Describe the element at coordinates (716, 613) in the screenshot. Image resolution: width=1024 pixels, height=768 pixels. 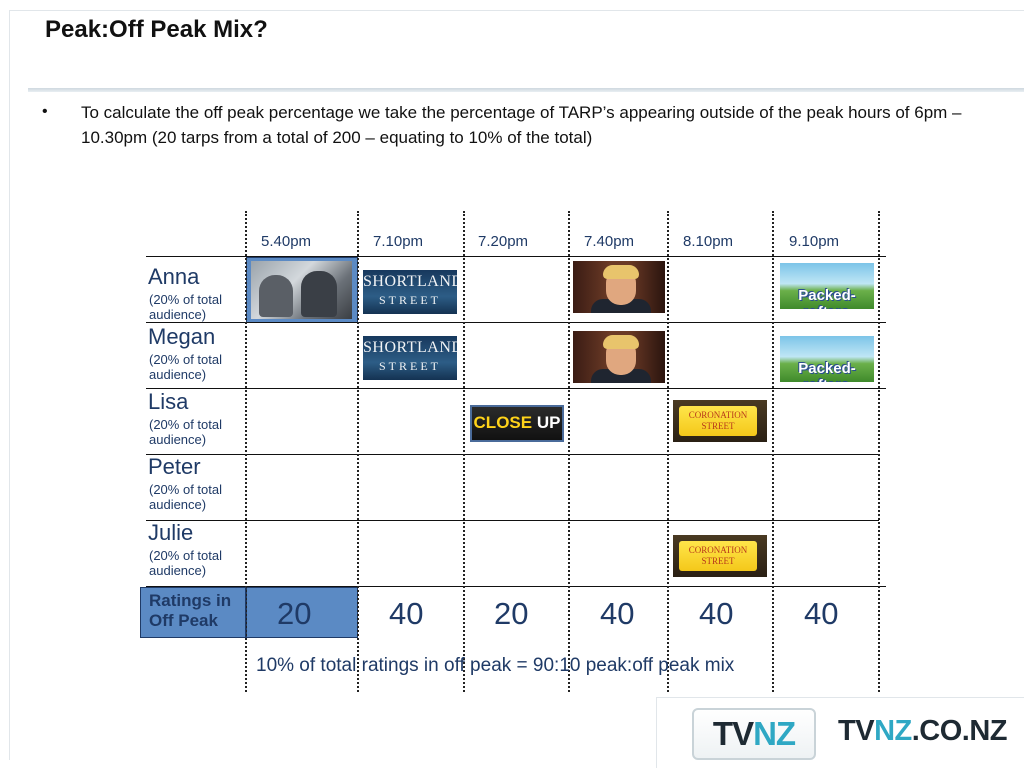
I see `rating-value-5: 40` at that location.